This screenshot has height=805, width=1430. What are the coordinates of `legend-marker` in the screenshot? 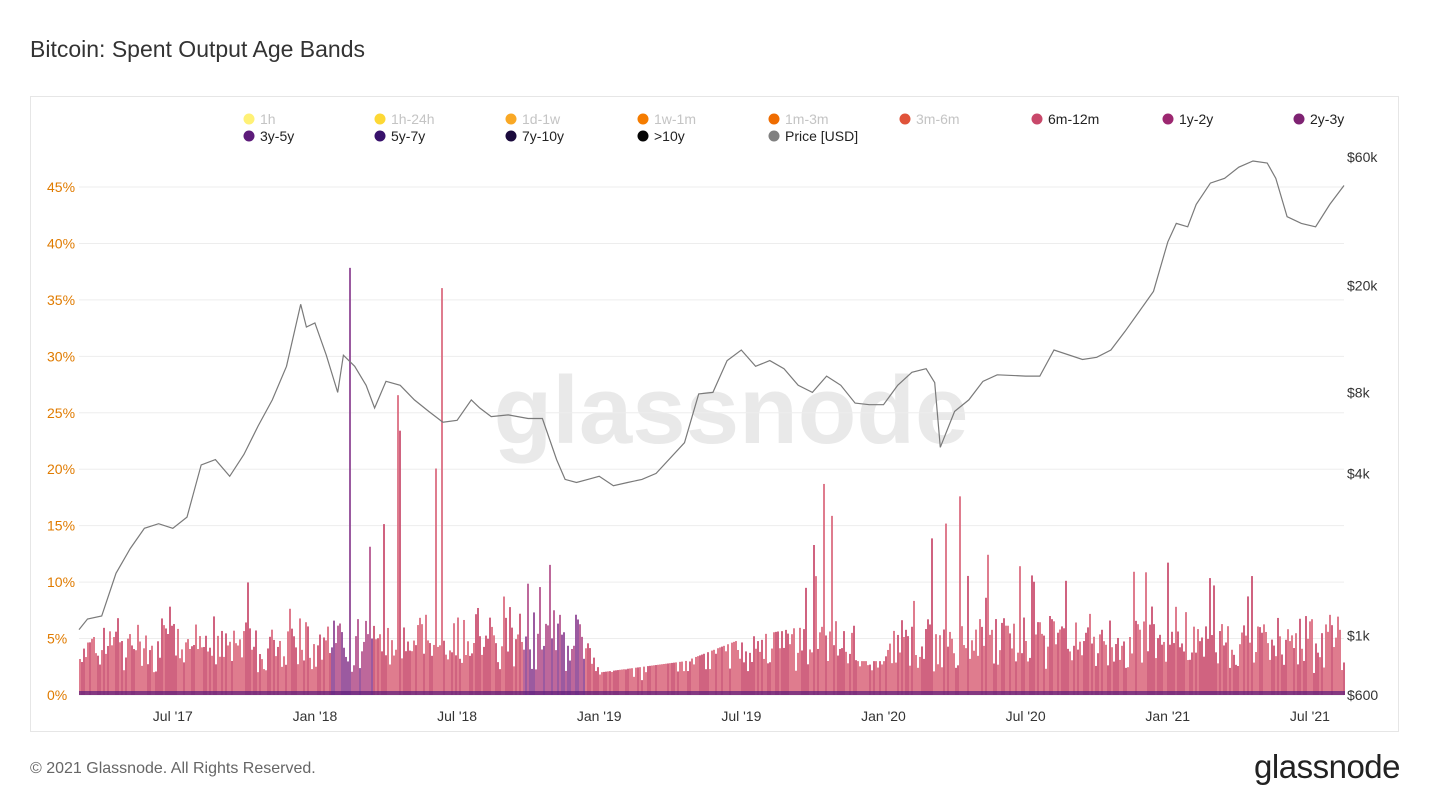 It's located at (1299, 119).